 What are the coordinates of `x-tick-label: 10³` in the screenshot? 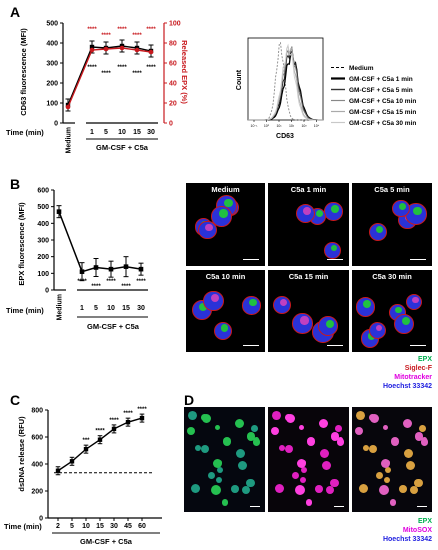 It's located at (304, 126).